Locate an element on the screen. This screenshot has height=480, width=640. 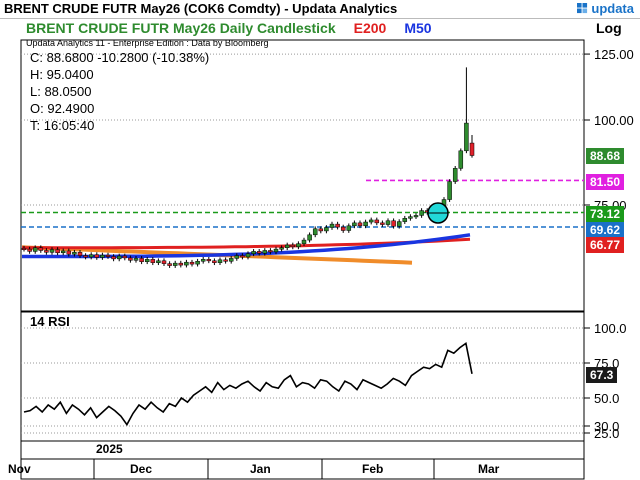
price-tick-label: 100.00 is located at coordinates (614, 120).